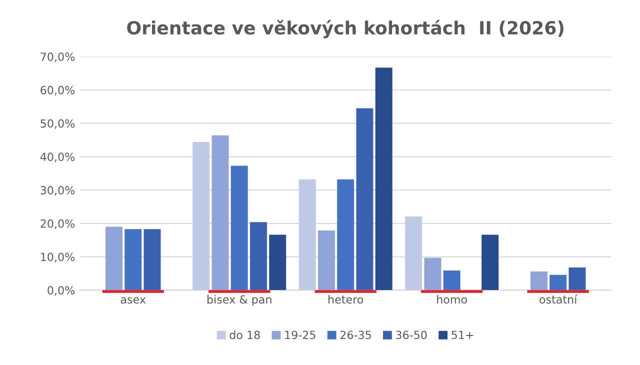 The image size is (640, 365). I want to click on legend-label: 51+, so click(463, 335).